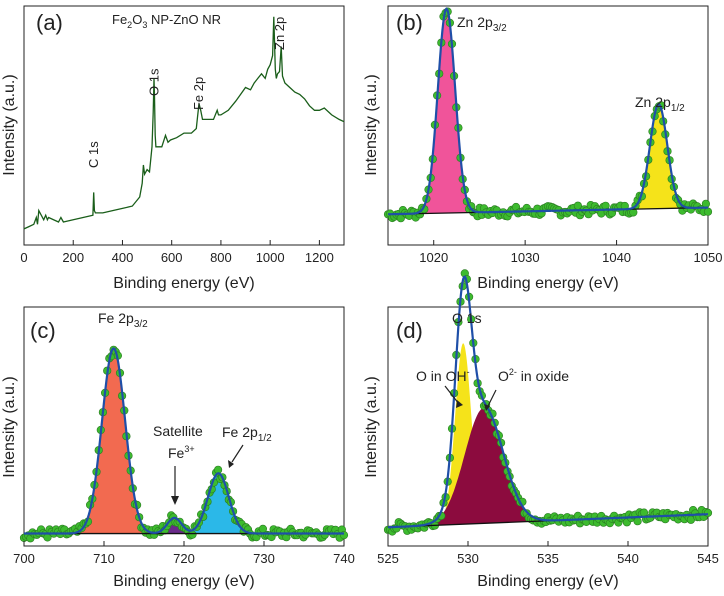  Describe the element at coordinates (708, 257) in the screenshot. I see `x-tick-label: 1050` at that location.